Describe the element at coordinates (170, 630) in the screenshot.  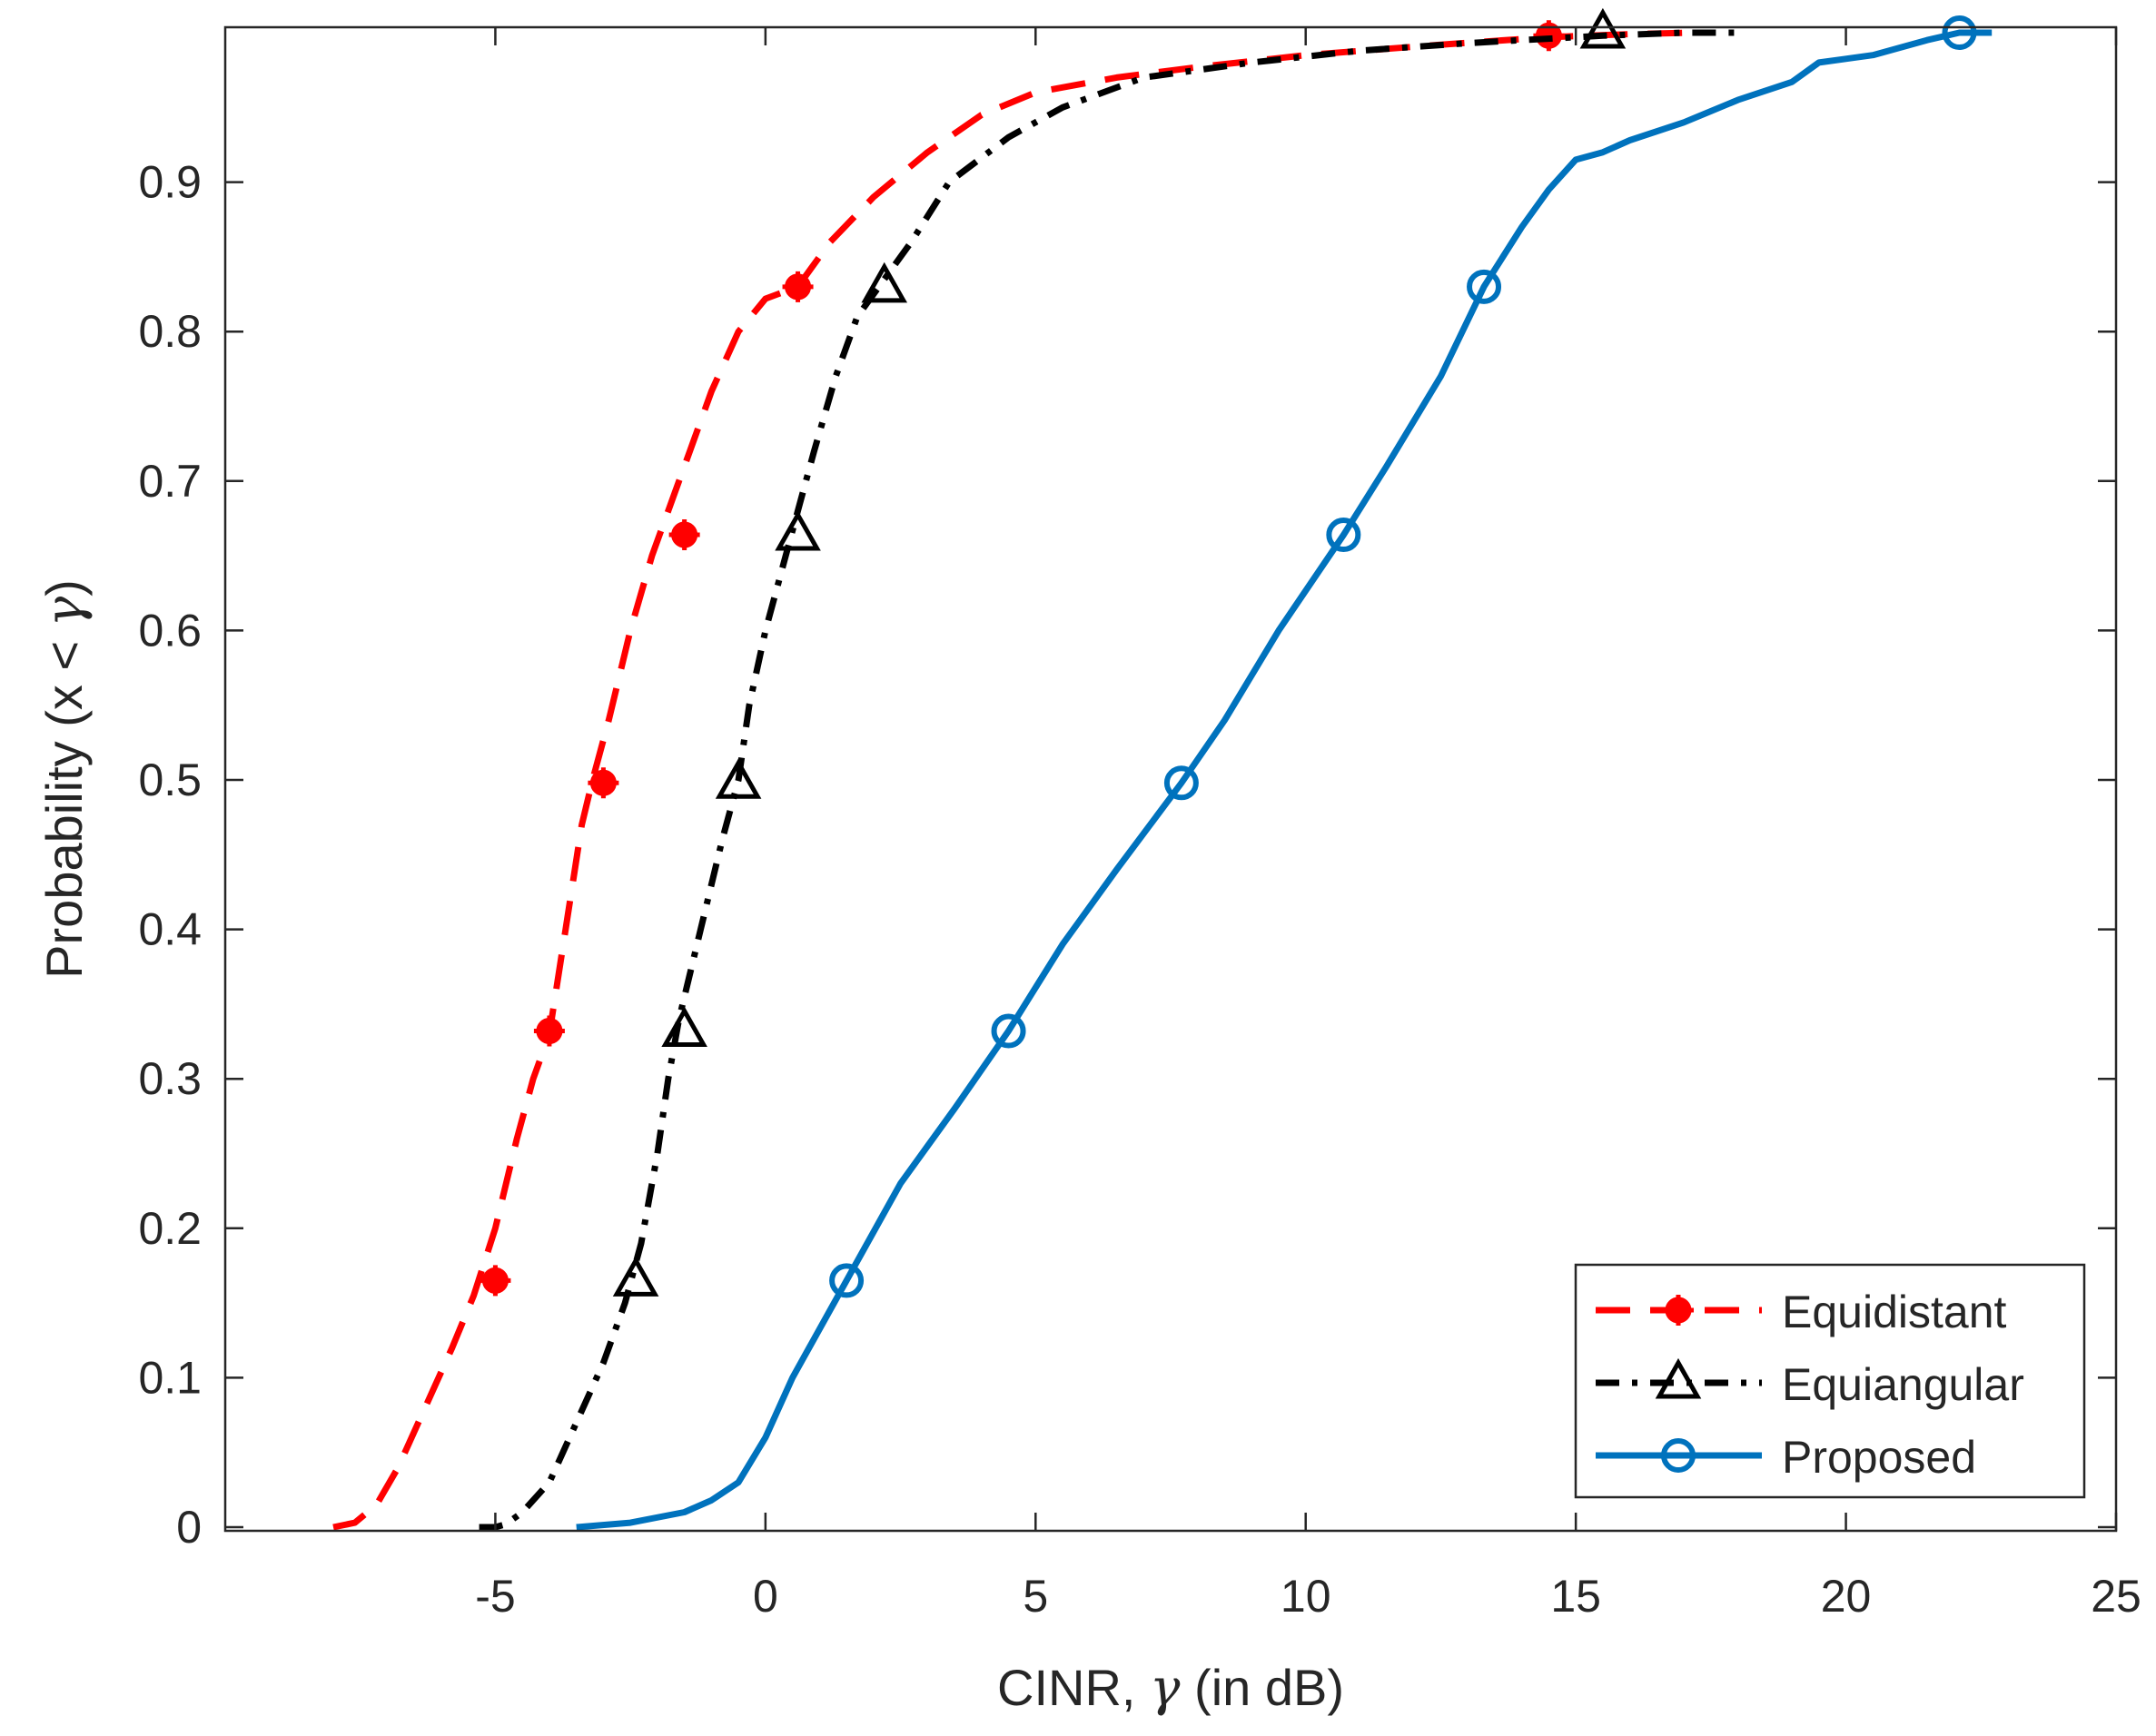
I see `y-tick-label: 0.6` at that location.